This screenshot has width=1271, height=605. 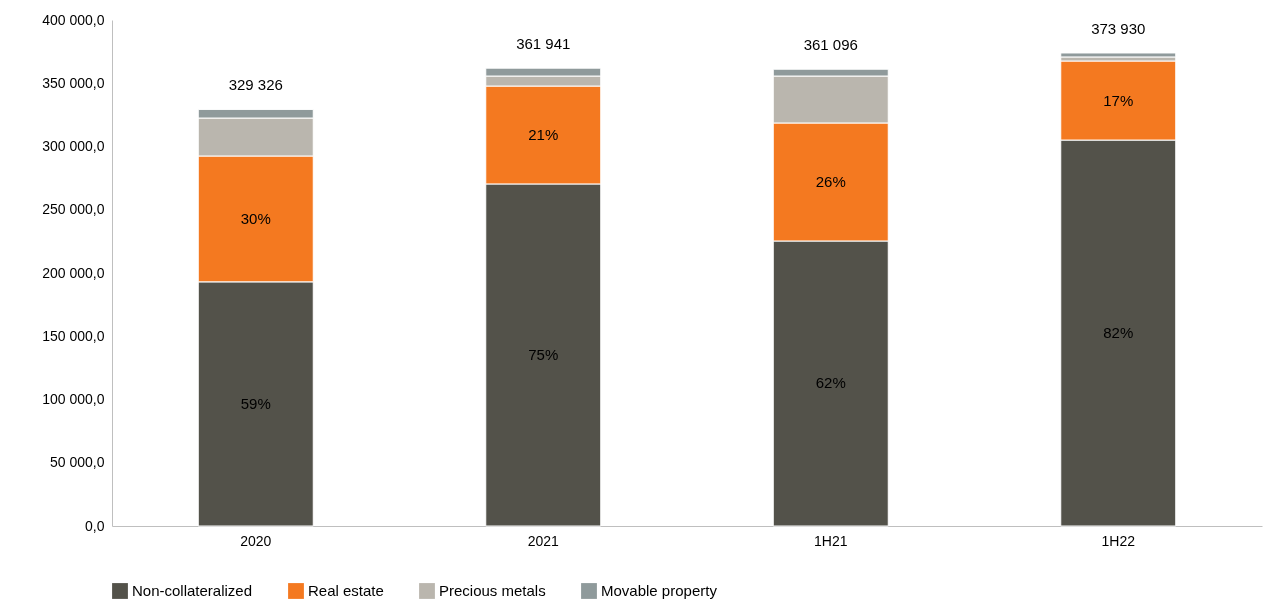 What do you see at coordinates (543, 354) in the screenshot?
I see `annotation: 75%` at bounding box center [543, 354].